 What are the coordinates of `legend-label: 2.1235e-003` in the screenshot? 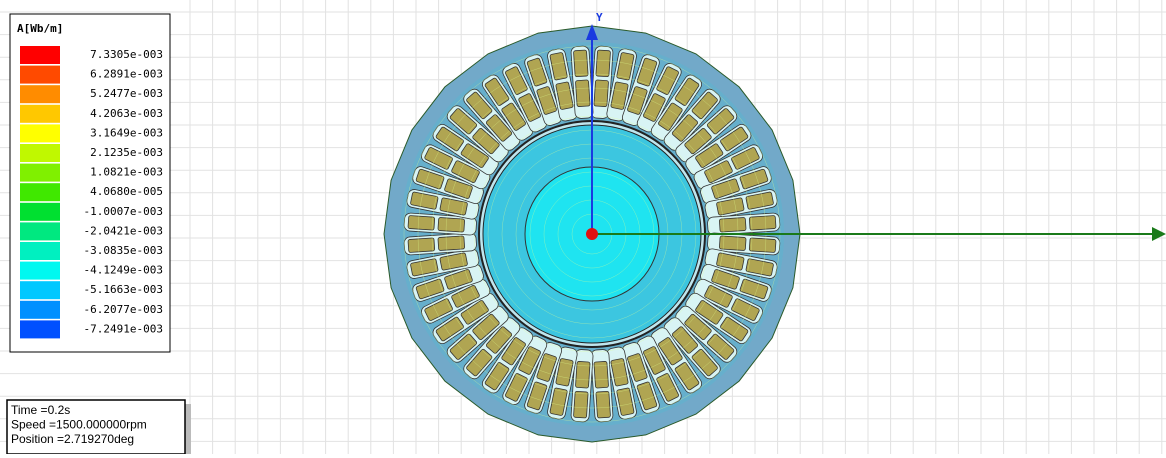 It's located at (126, 152).